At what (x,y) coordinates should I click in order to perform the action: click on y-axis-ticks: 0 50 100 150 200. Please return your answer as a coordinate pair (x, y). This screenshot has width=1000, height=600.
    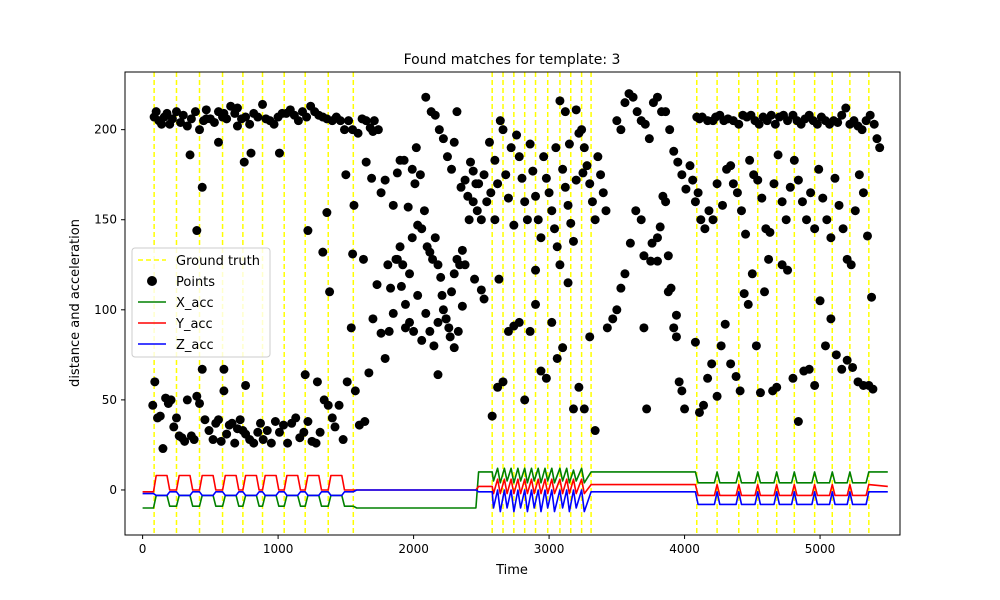
    Looking at the image, I should click on (109, 310).